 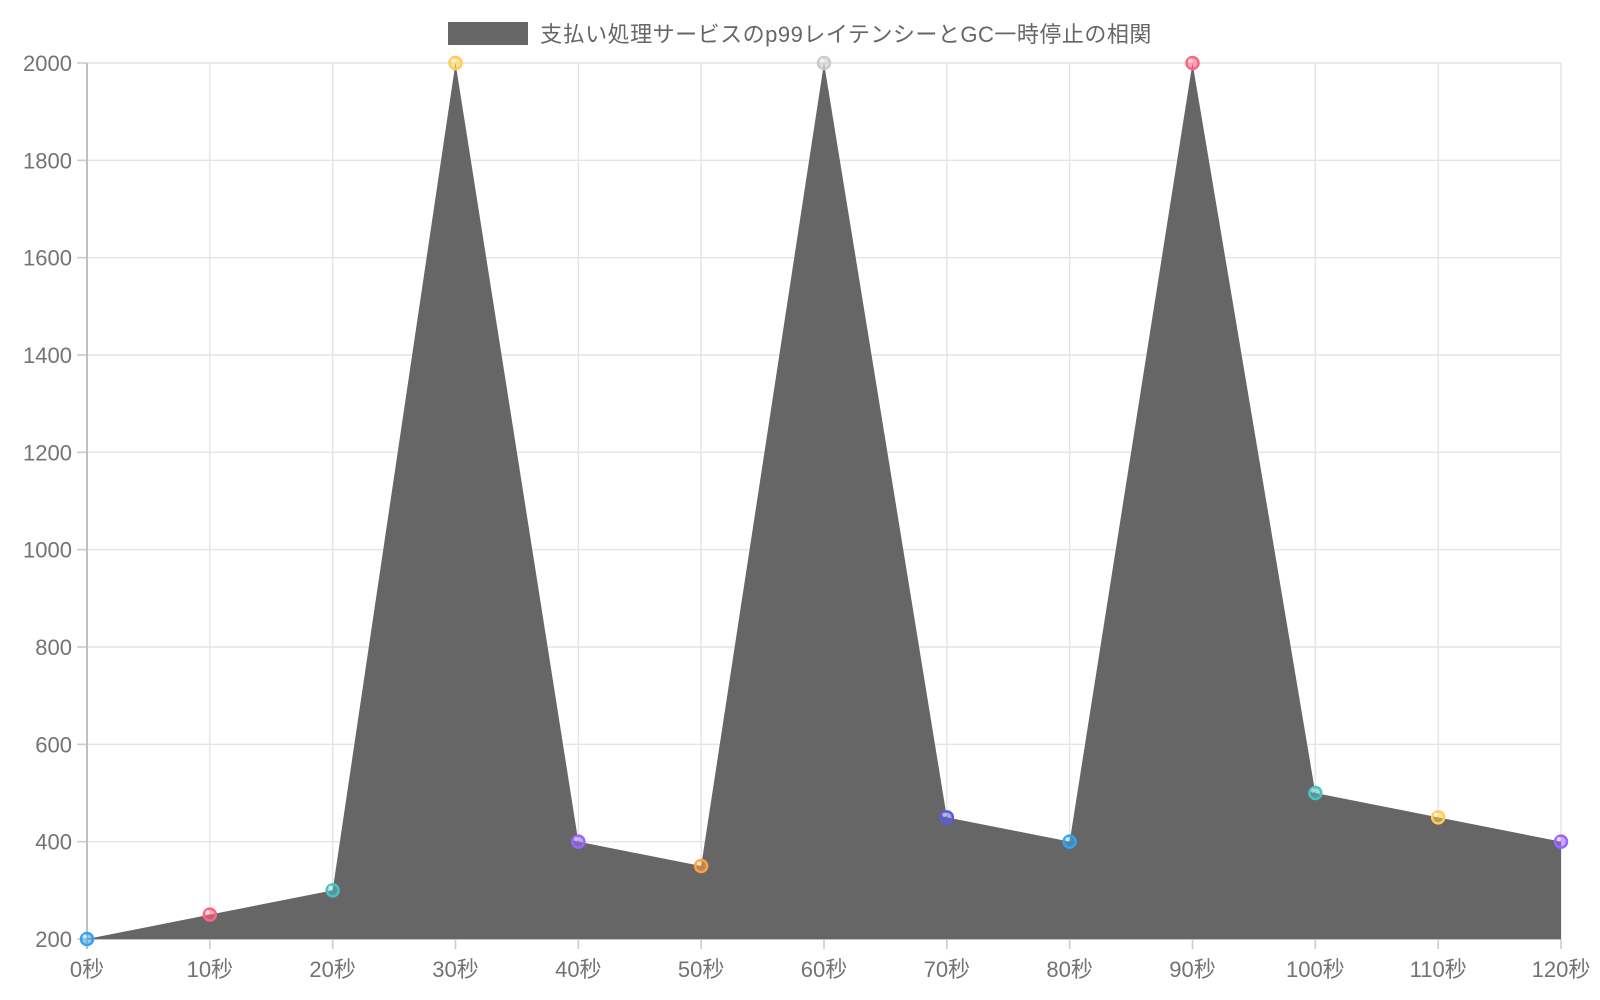 I want to click on y-tick-label: 2000, so click(x=47, y=63).